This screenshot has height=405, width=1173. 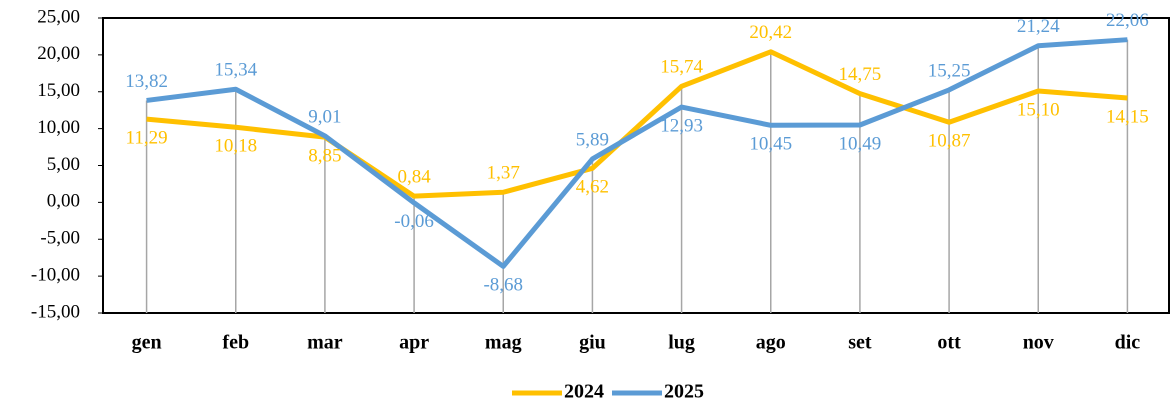 What do you see at coordinates (60, 238) in the screenshot?
I see `y-tick-label: -5,00` at bounding box center [60, 238].